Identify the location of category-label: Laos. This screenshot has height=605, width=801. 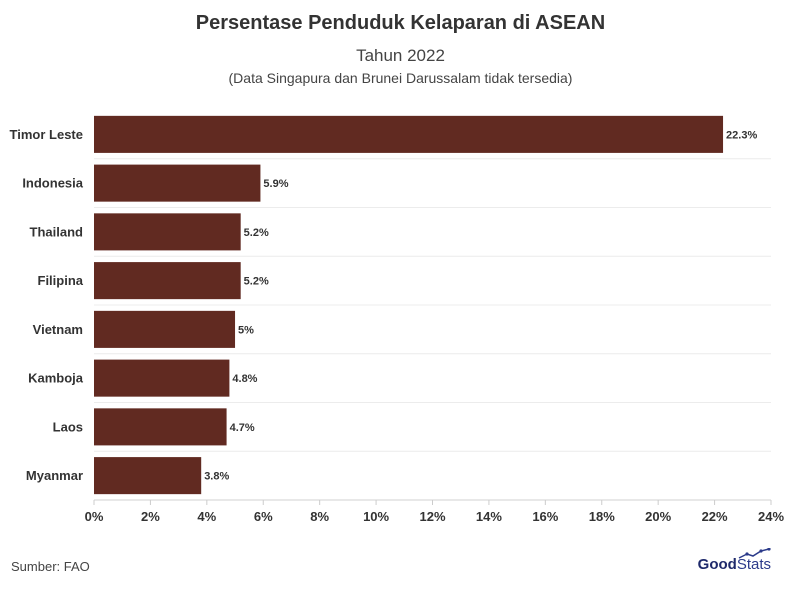
(68, 426).